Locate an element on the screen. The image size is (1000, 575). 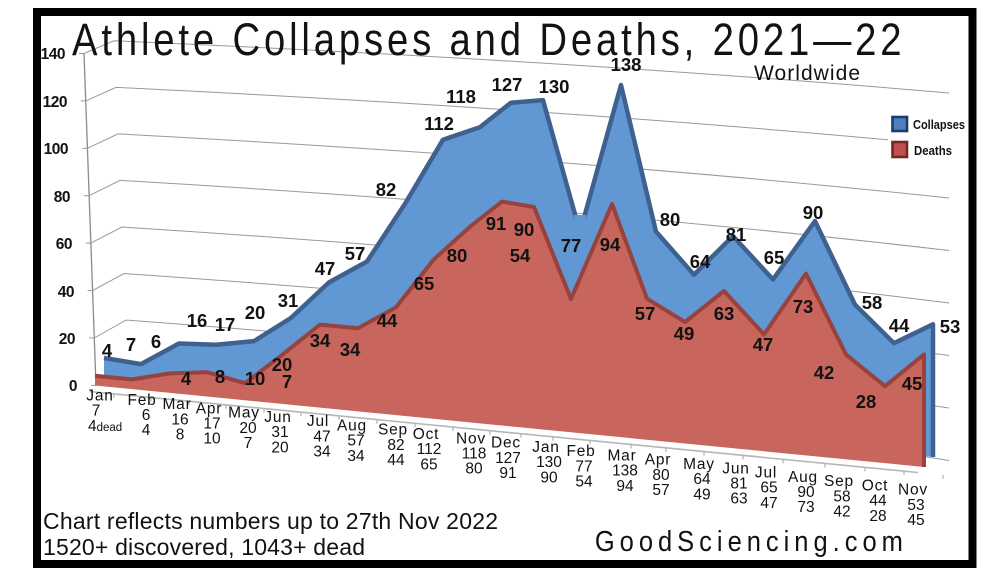
svg-text: 20 is located at coordinates (280, 447).